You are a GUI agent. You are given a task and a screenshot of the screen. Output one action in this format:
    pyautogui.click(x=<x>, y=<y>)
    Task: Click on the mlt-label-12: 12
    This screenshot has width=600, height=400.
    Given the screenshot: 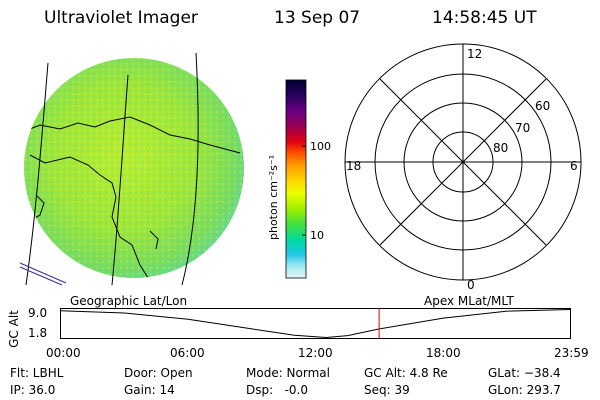 What is the action you would take?
    pyautogui.click(x=474, y=54)
    